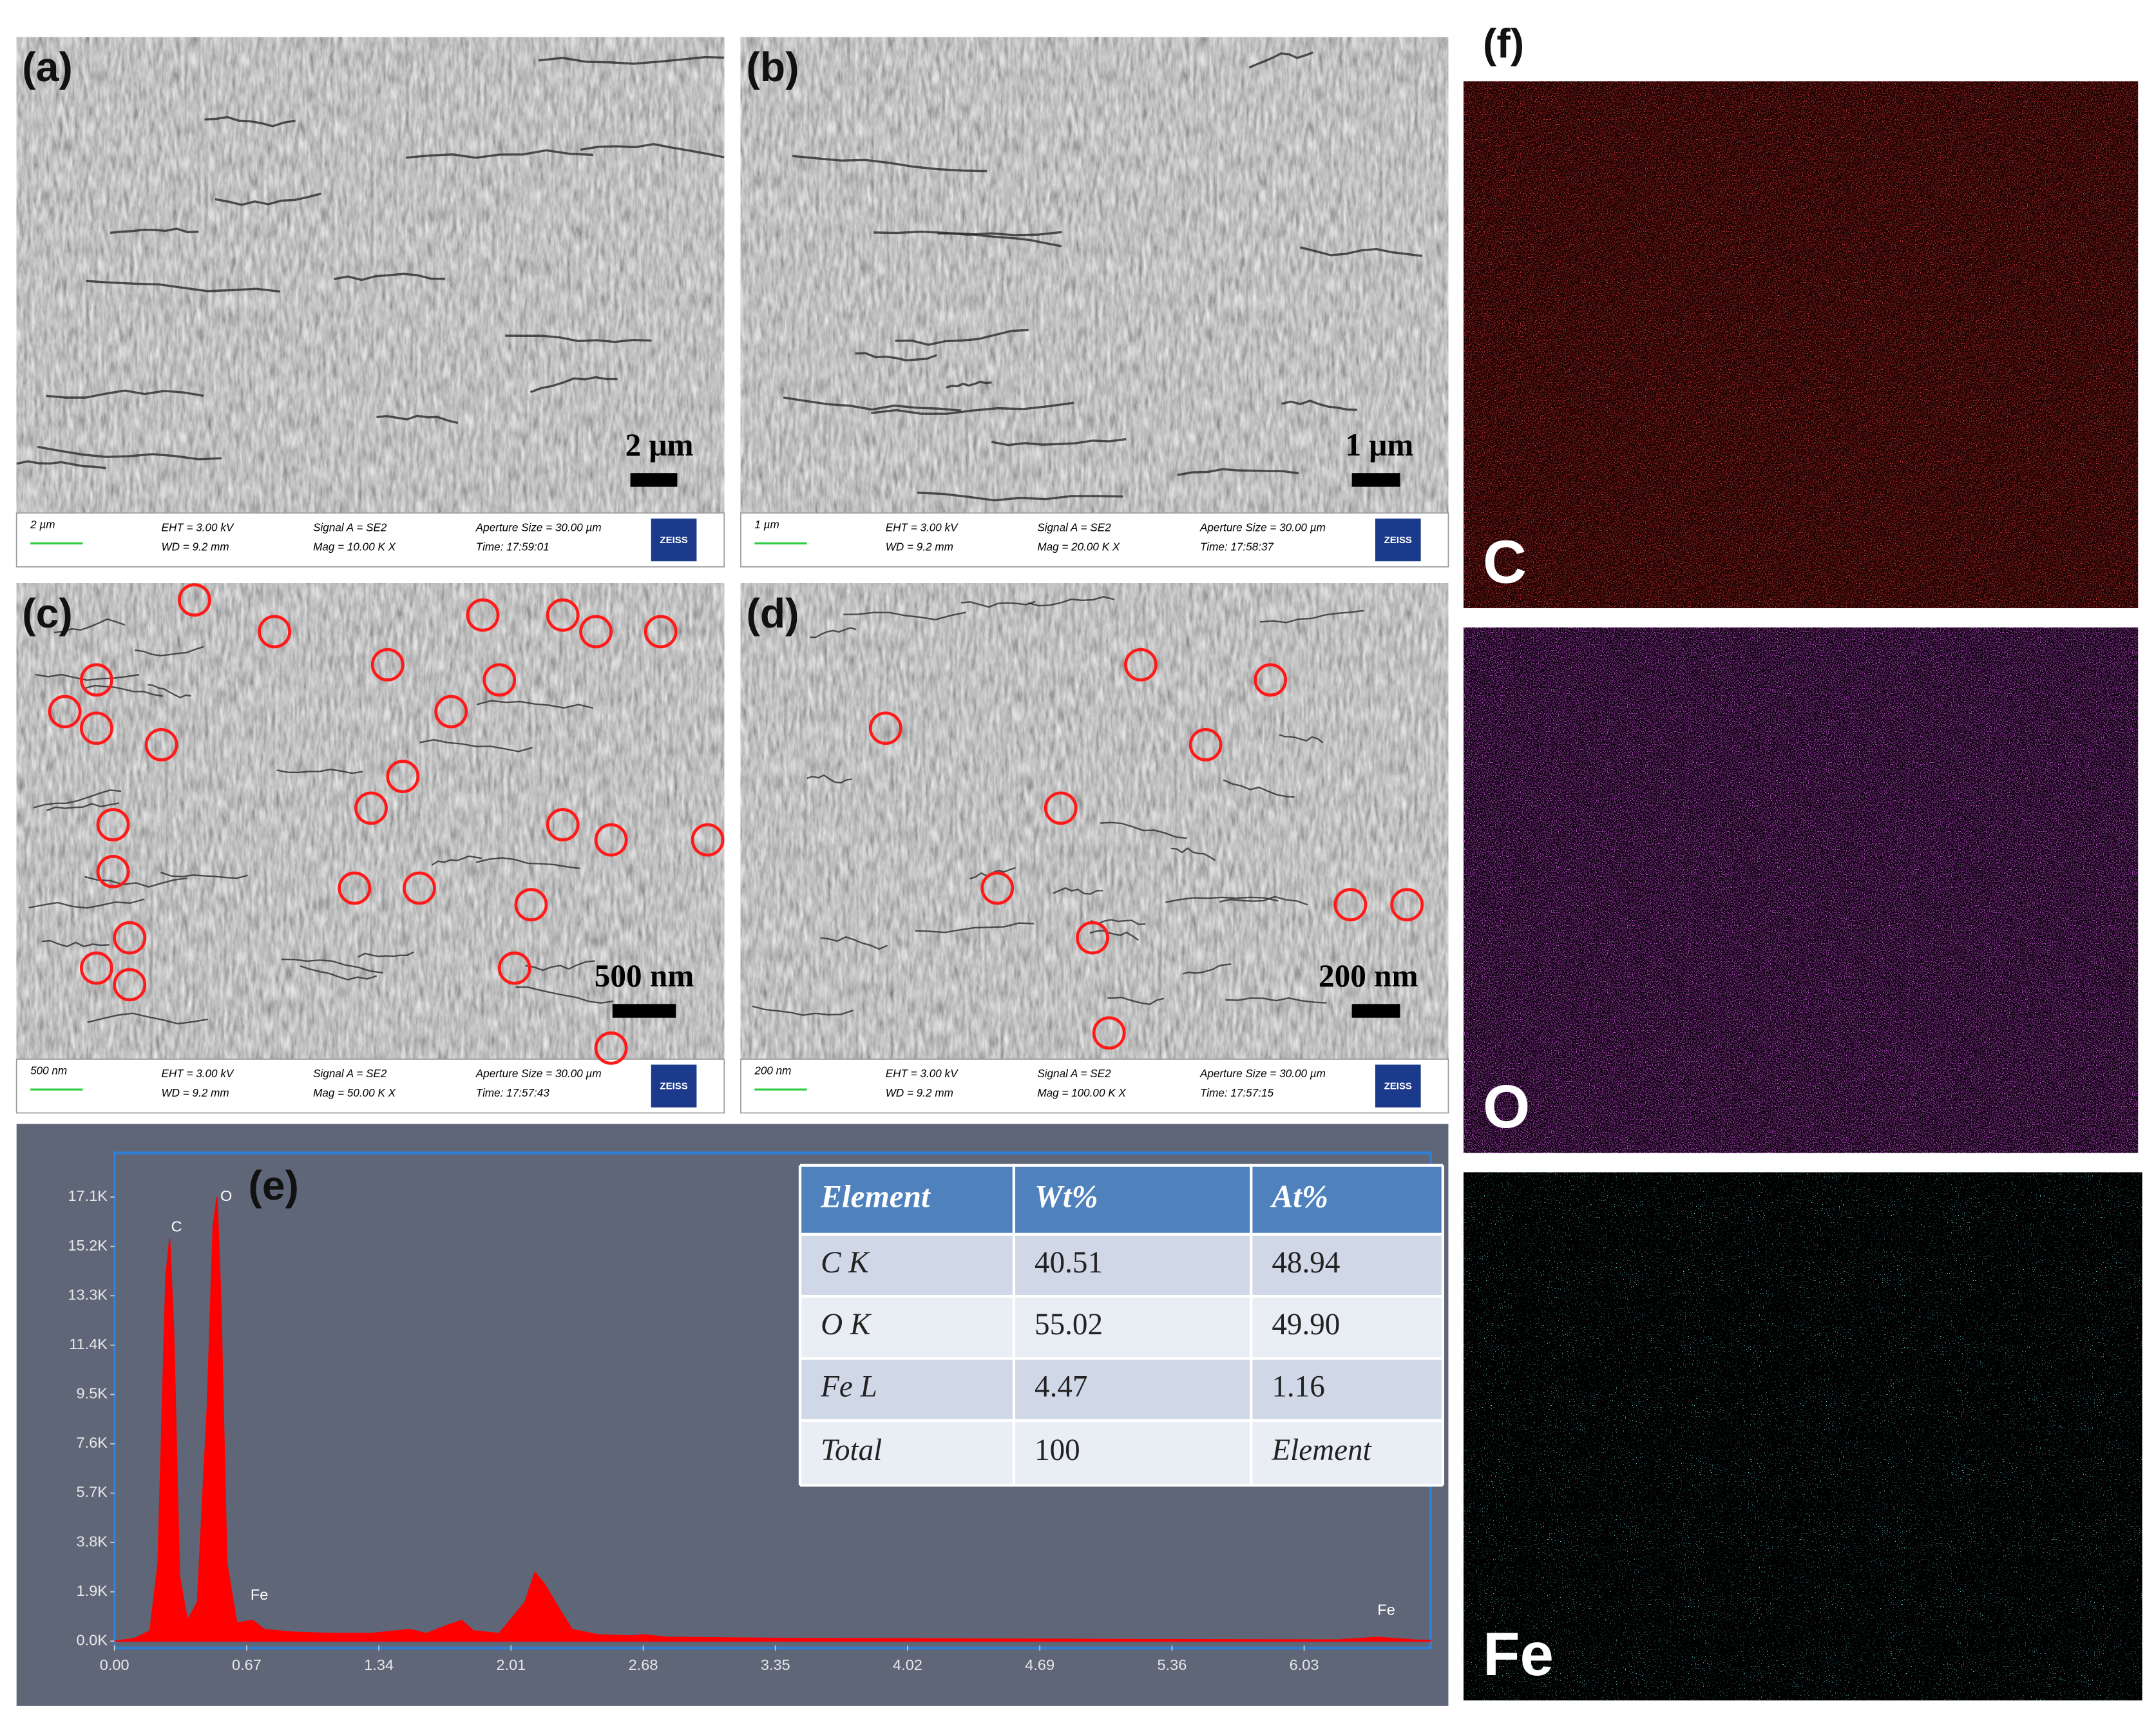 The height and width of the screenshot is (1717, 2156). I want to click on panel-label: (f), so click(1503, 44).